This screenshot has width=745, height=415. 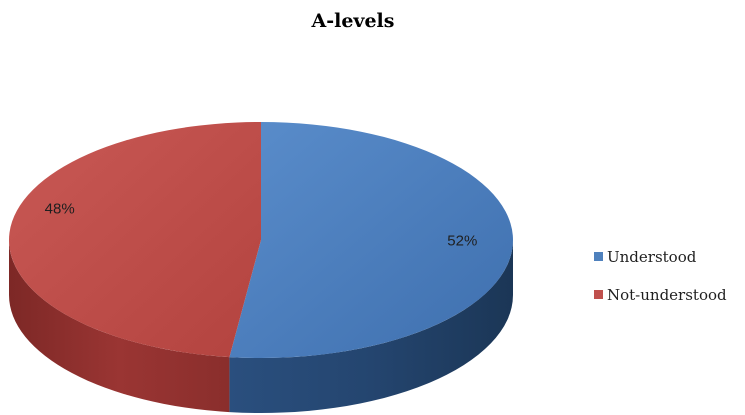 What do you see at coordinates (598, 256) in the screenshot?
I see `legend-swatch-understood` at bounding box center [598, 256].